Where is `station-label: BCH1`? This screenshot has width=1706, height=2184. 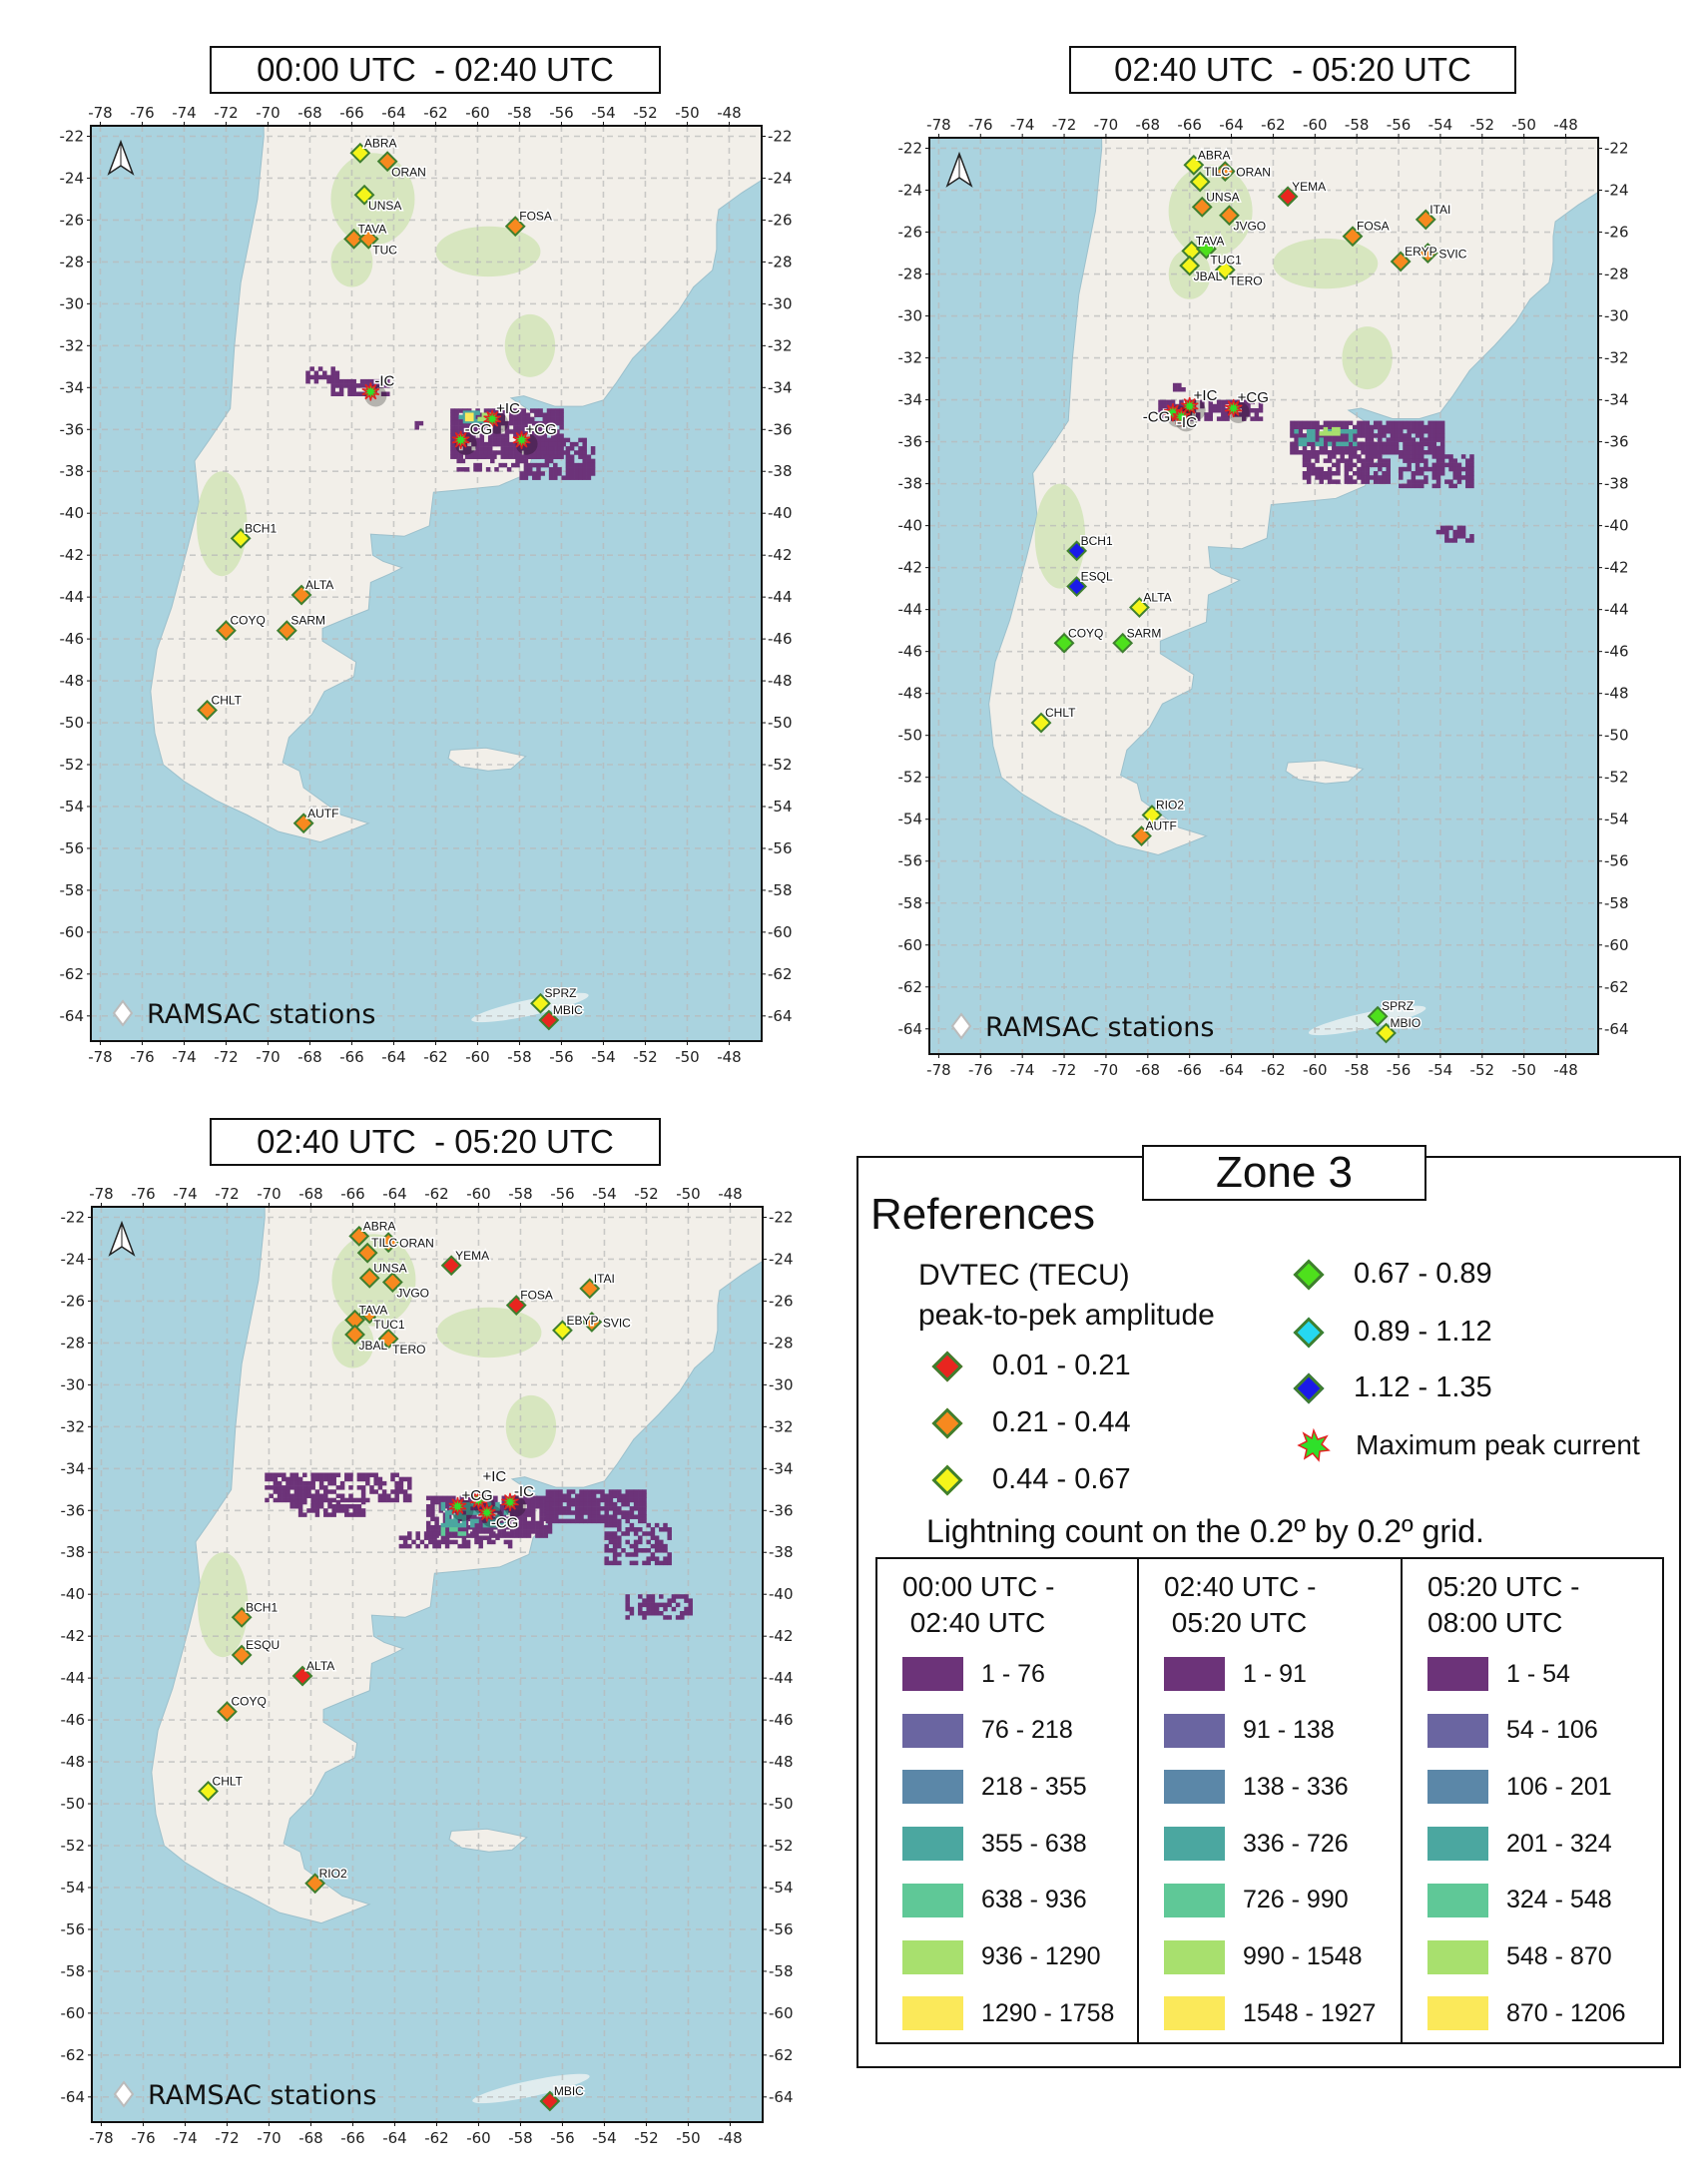 station-label: BCH1 is located at coordinates (261, 528).